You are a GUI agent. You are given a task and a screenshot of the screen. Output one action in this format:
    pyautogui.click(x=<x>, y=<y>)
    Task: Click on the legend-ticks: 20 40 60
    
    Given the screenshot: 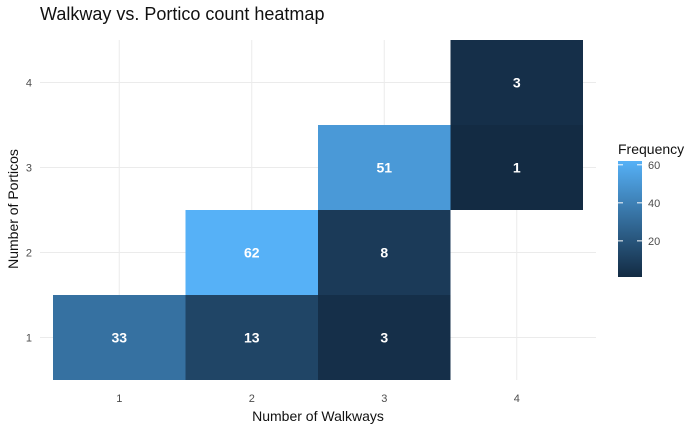 What is the action you would take?
    pyautogui.click(x=639, y=204)
    